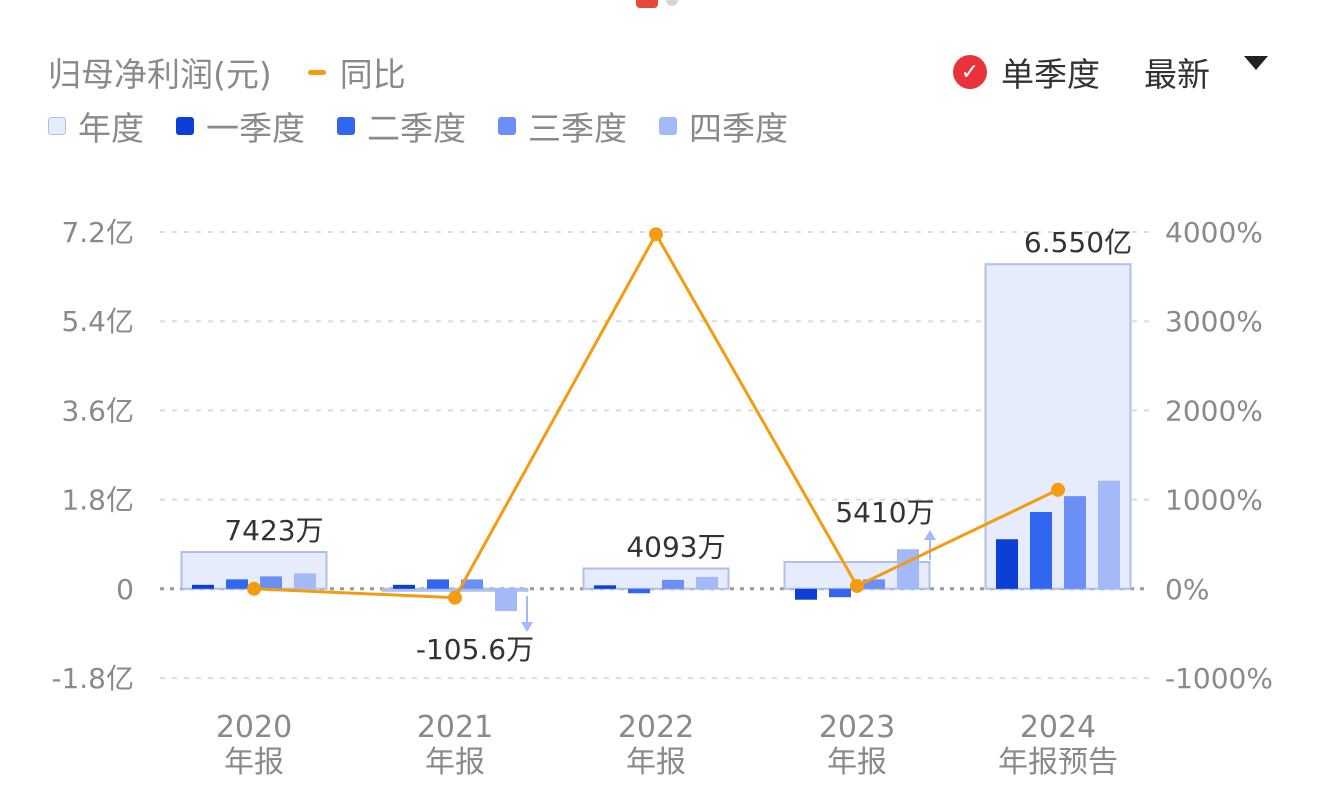 The width and height of the screenshot is (1320, 804). I want to click on legend-item-annual: 年度, so click(96, 126).